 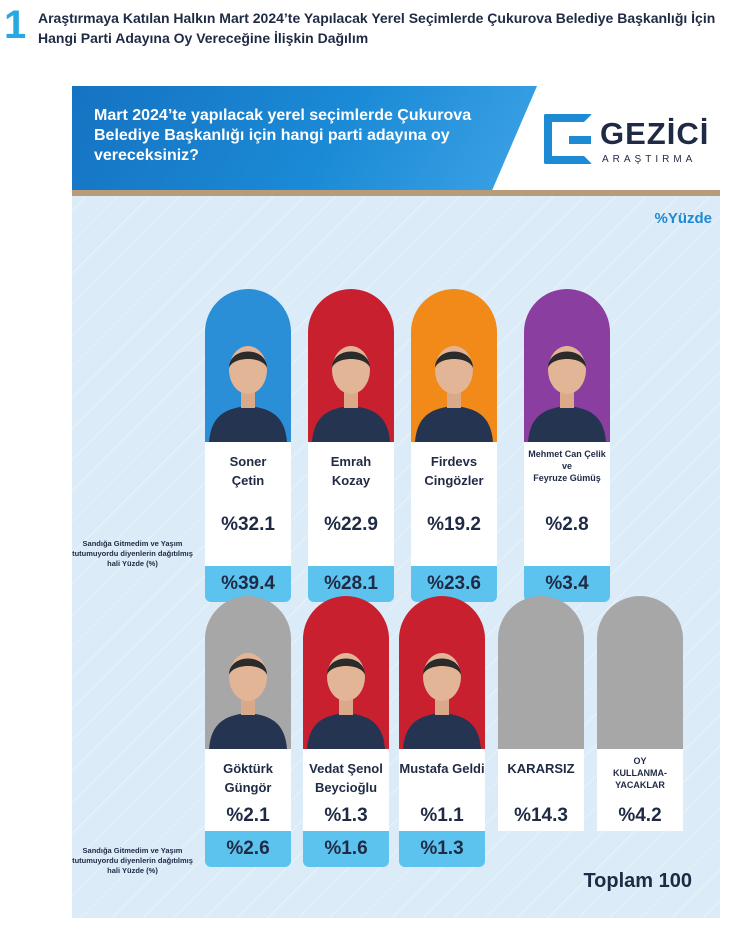 I want to click on candidate-name-line: YACAKLAR, so click(x=640, y=785).